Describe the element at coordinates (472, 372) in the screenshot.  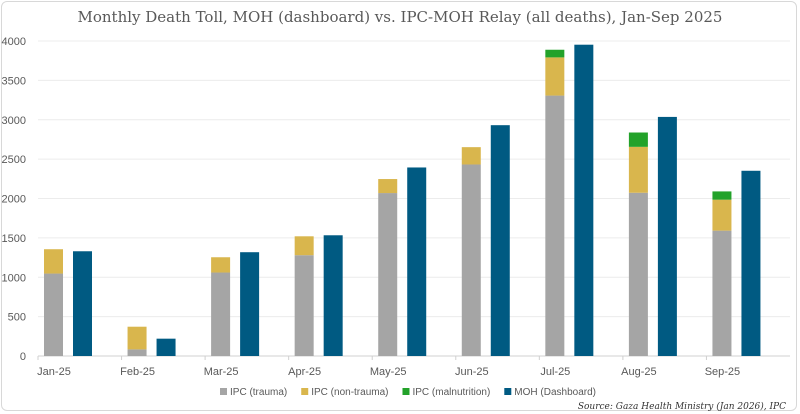
I see `x-tick-label: Jun-25` at that location.